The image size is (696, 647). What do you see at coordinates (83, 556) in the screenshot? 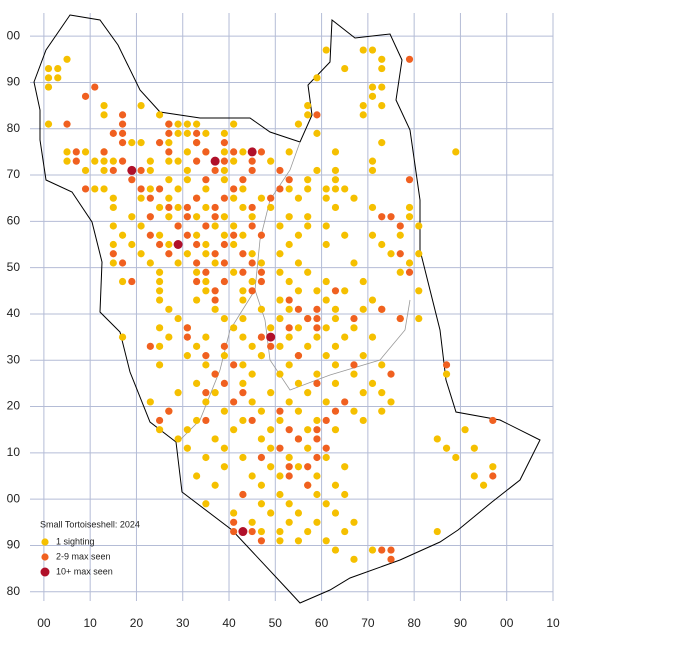
I see `legend-label: 2-9 max seen` at bounding box center [83, 556].